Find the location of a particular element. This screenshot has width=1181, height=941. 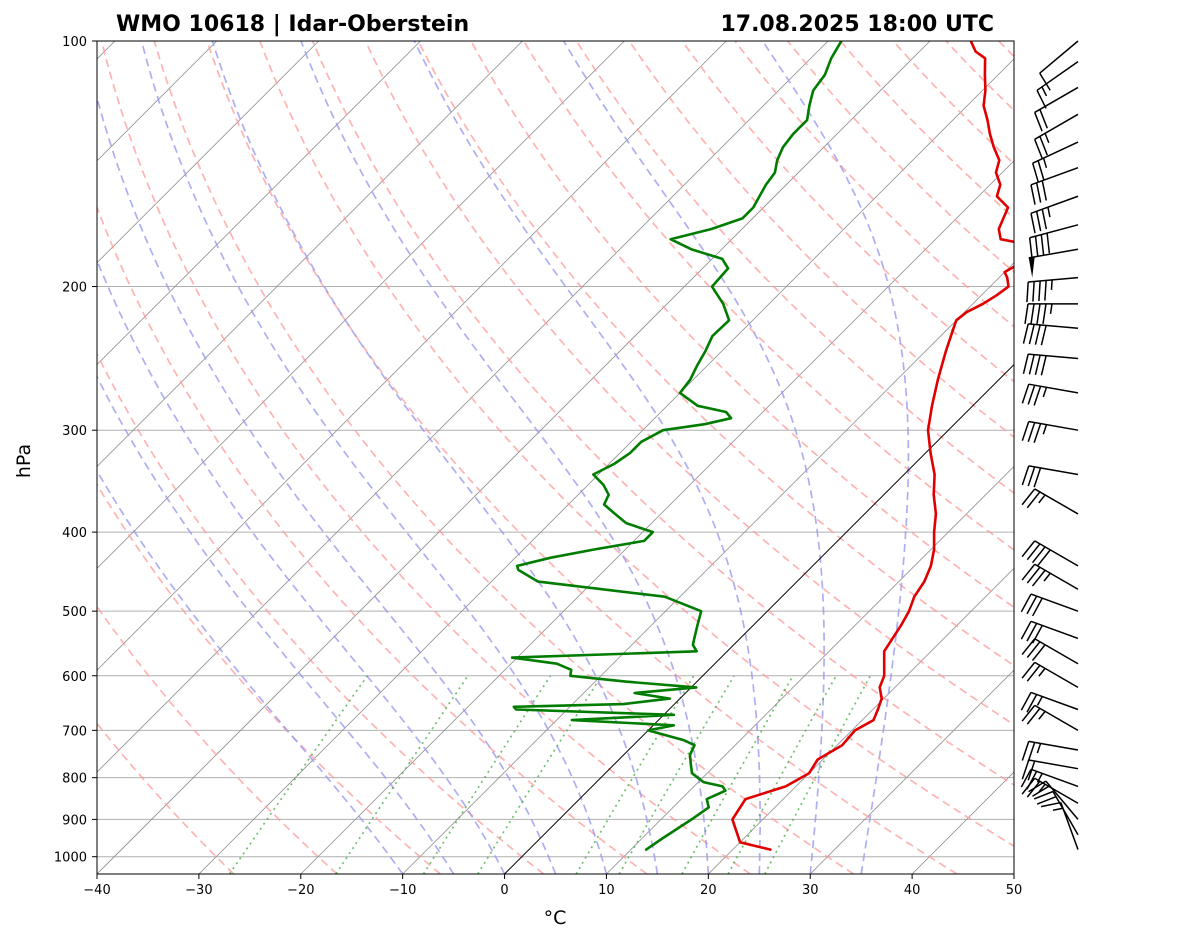

x-tick-label: 20 is located at coordinates (708, 890).